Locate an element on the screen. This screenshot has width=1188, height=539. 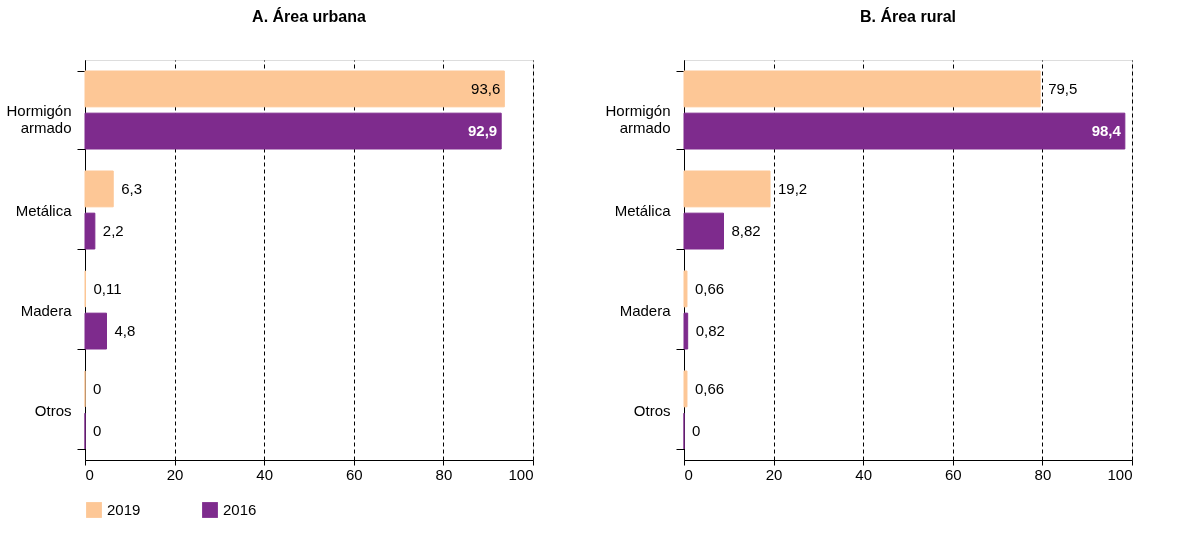
data-label: 19,2 is located at coordinates (793, 188).